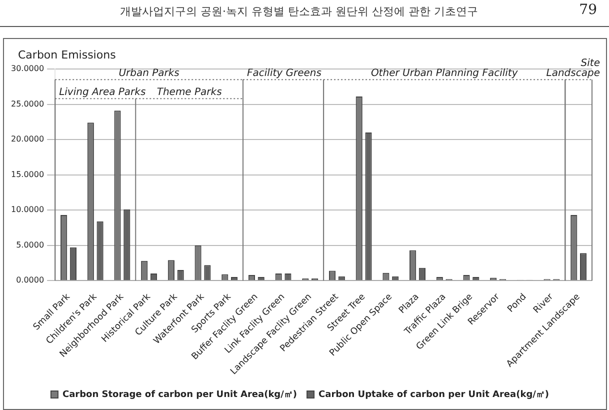 This screenshot has width=609, height=410. What do you see at coordinates (102, 92) in the screenshot?
I see `annotation: Living Area Parks` at bounding box center [102, 92].